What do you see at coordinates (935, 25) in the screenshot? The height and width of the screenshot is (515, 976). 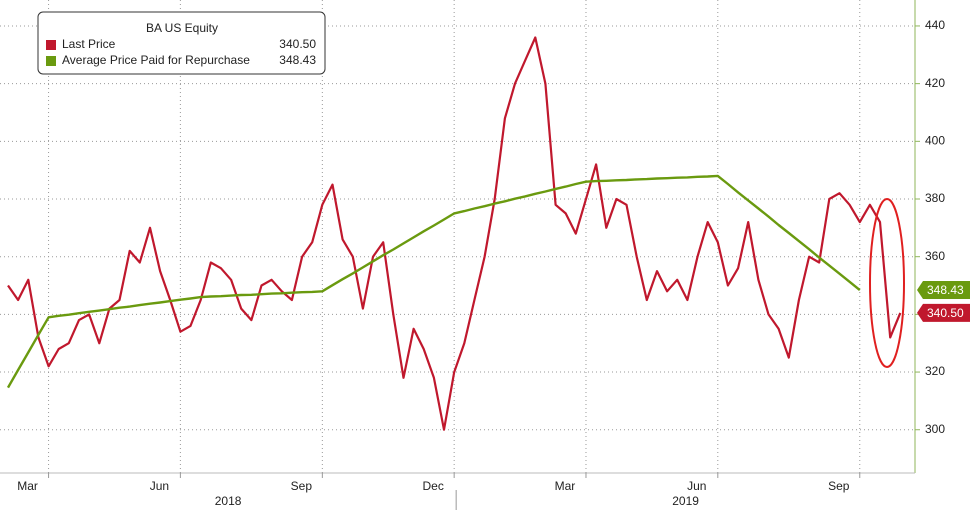 I see `y-tick-label: 440` at bounding box center [935, 25].